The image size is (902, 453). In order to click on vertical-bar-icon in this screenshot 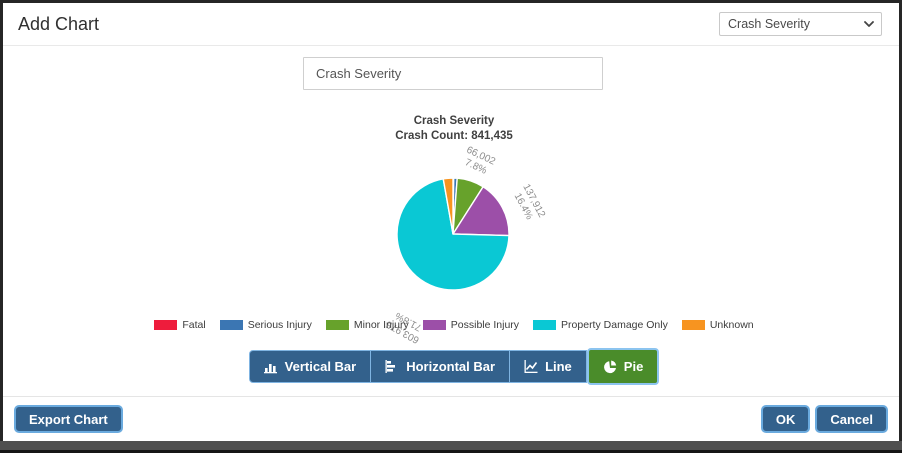, I will do `click(270, 368)`.